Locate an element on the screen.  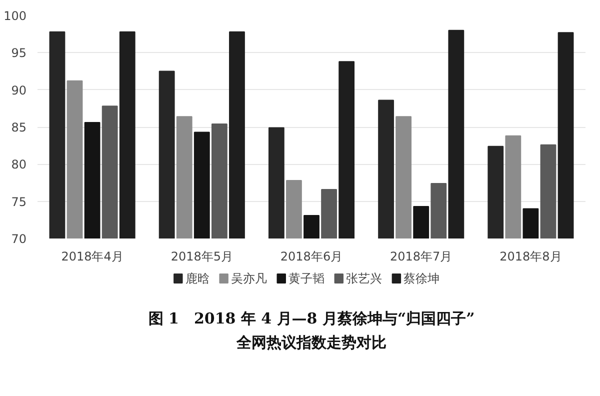
legend-label: 黄子韬 is located at coordinates (306, 279).